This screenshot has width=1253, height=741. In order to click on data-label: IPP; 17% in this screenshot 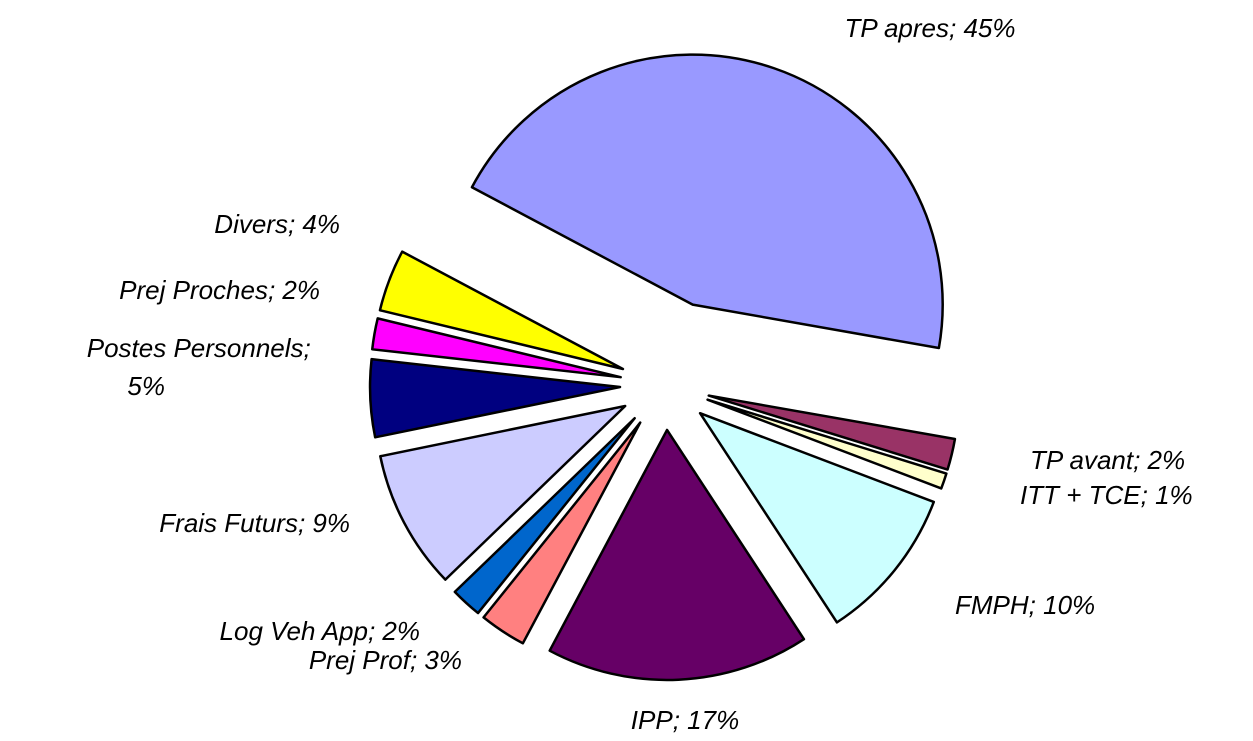, I will do `click(685, 720)`.